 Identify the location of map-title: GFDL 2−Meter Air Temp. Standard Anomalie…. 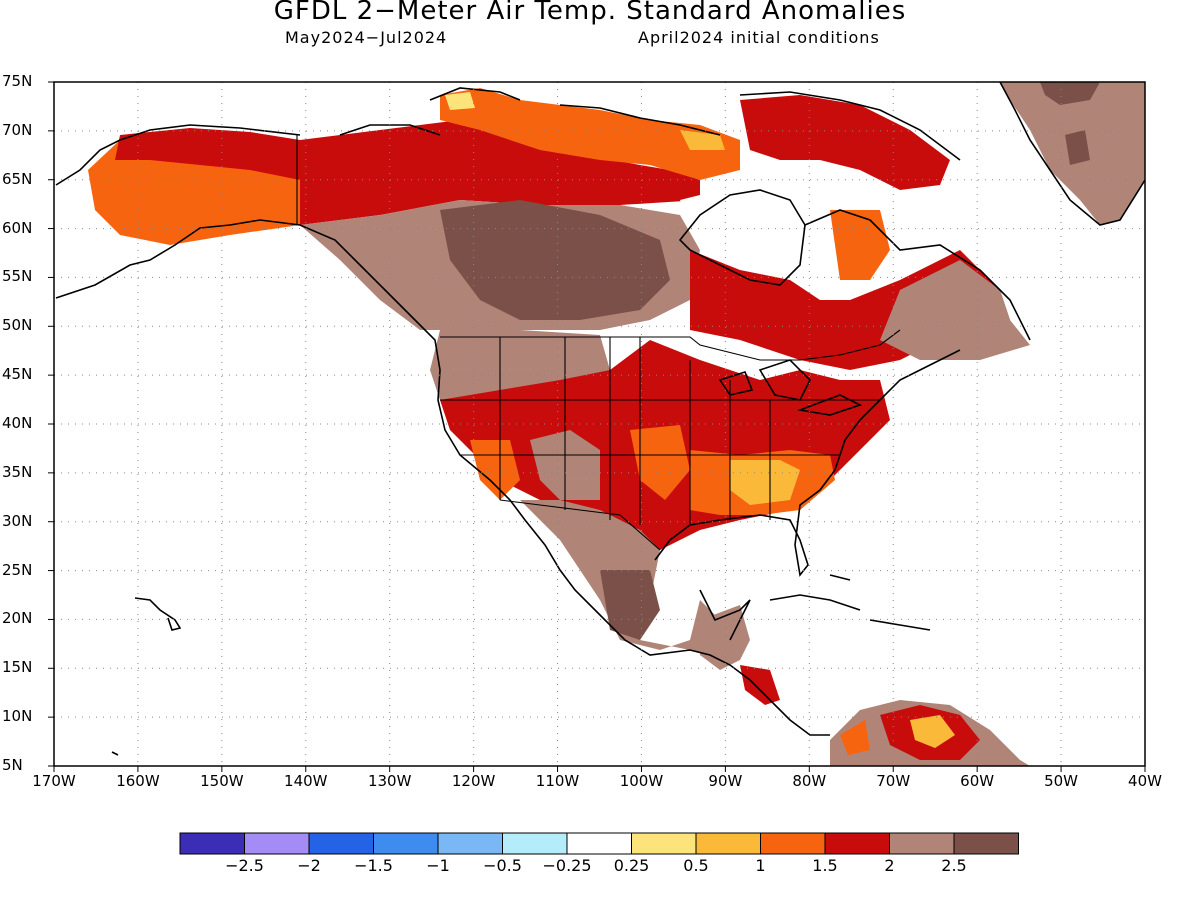
(590, 13).